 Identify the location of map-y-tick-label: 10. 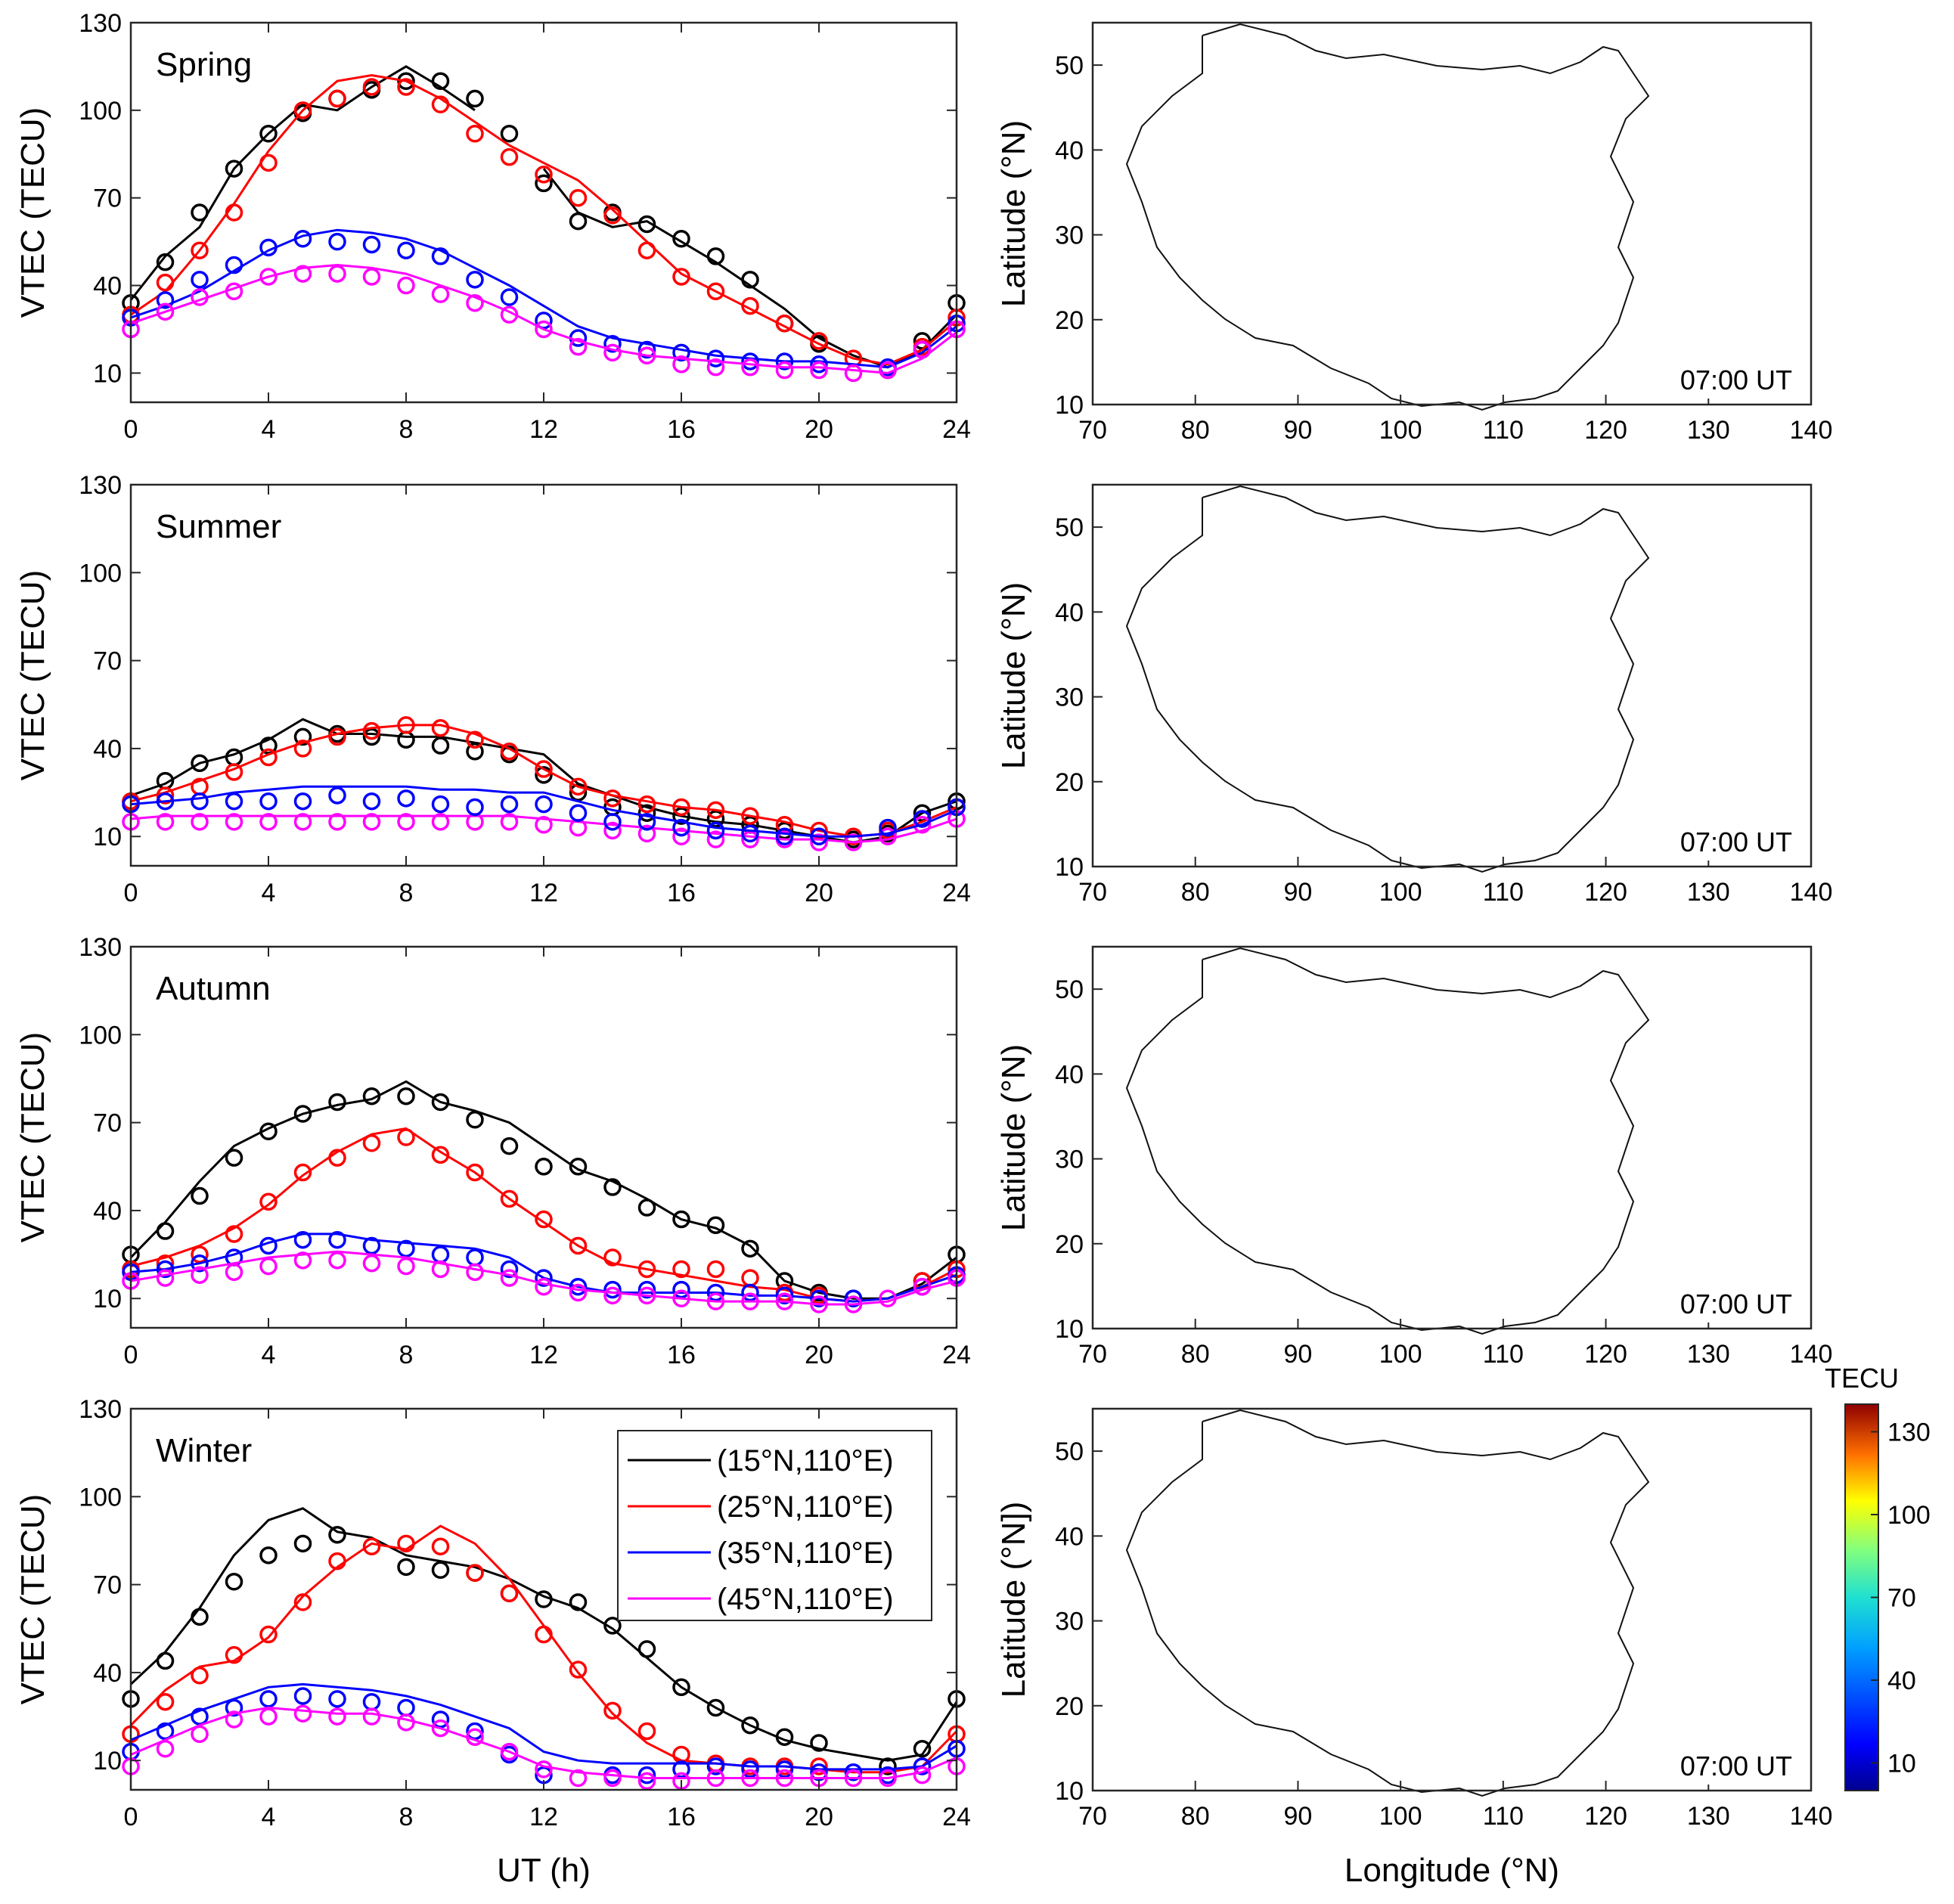
(1069, 867).